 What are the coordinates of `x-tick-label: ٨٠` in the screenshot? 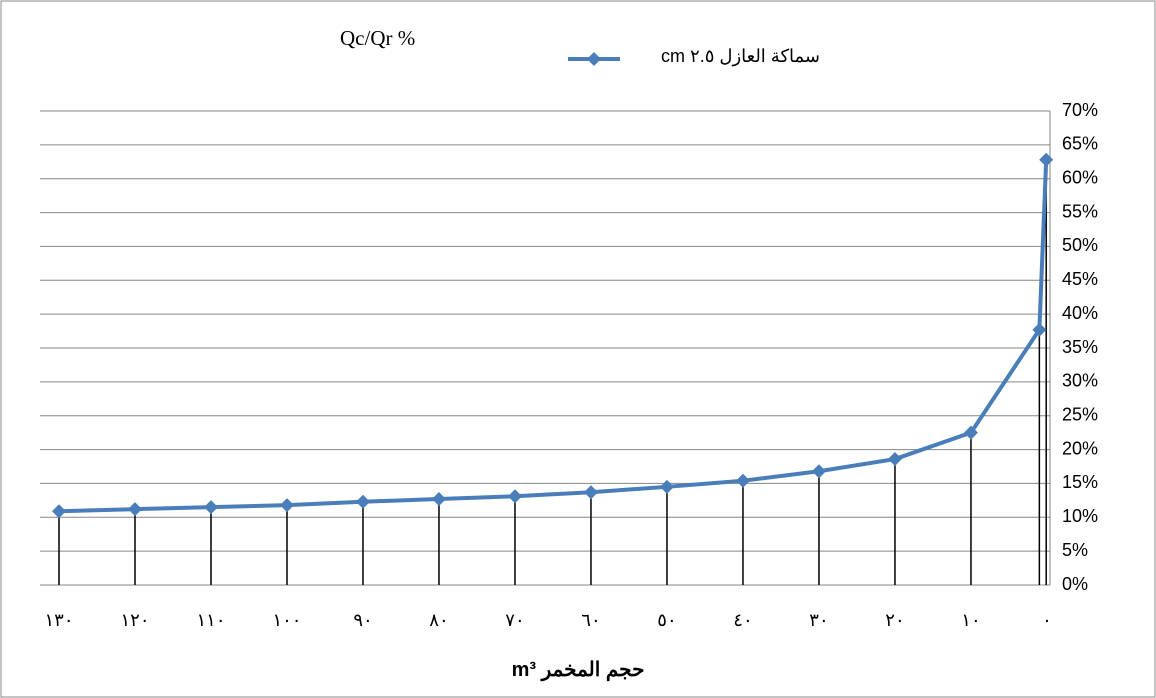 It's located at (438, 620).